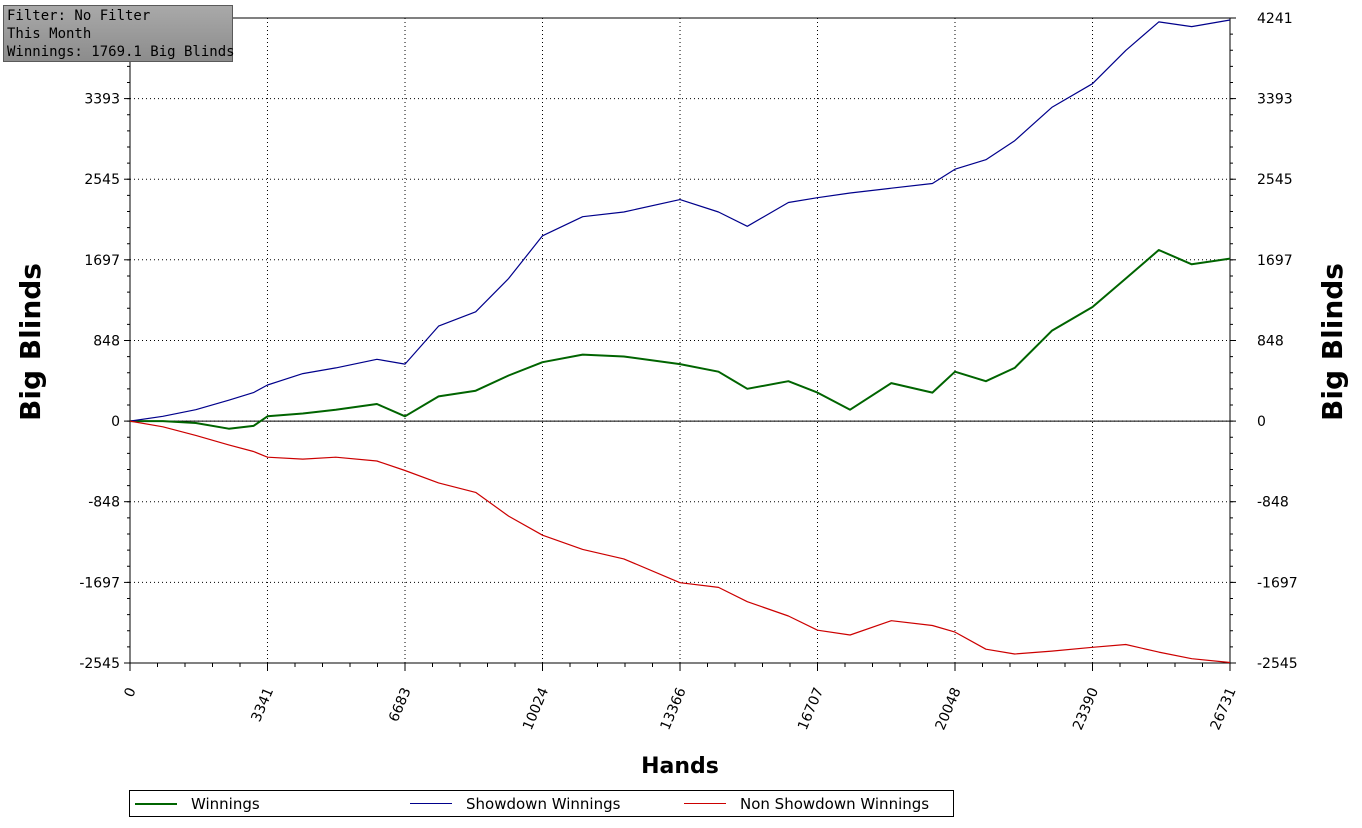 Image resolution: width=1362 pixels, height=828 pixels. I want to click on x-axis-title: Hands, so click(680, 766).